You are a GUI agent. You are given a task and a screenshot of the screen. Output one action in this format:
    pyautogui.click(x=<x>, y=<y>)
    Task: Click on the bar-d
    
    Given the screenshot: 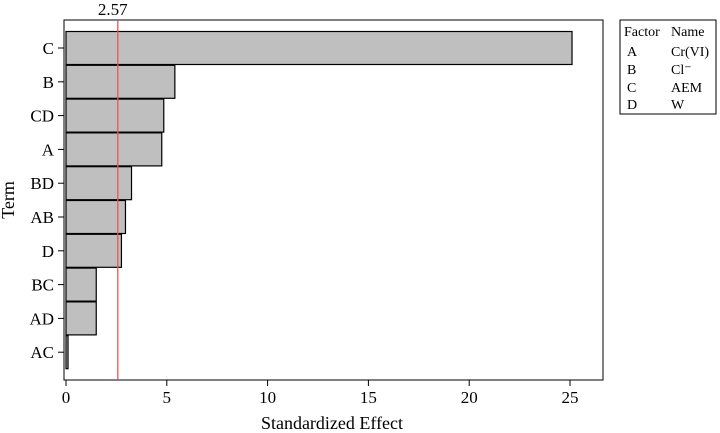 What is the action you would take?
    pyautogui.click(x=94, y=250)
    